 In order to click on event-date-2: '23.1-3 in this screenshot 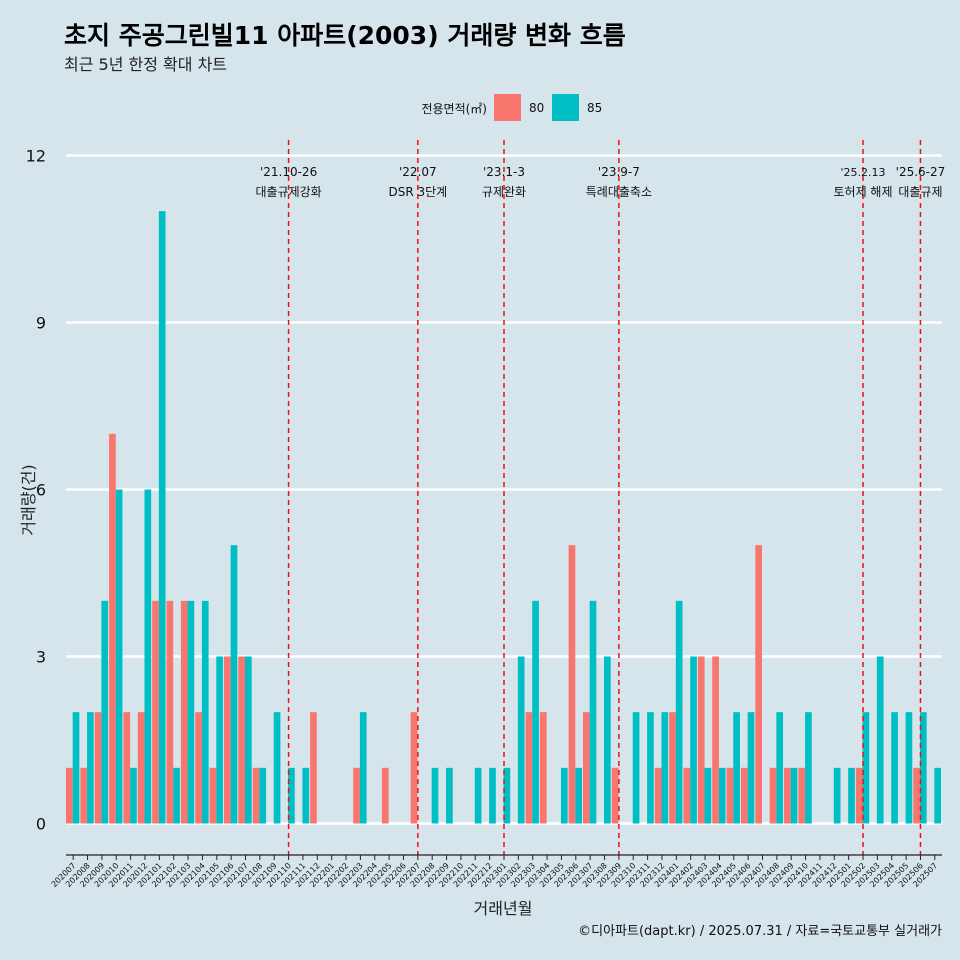, I will do `click(504, 172)`.